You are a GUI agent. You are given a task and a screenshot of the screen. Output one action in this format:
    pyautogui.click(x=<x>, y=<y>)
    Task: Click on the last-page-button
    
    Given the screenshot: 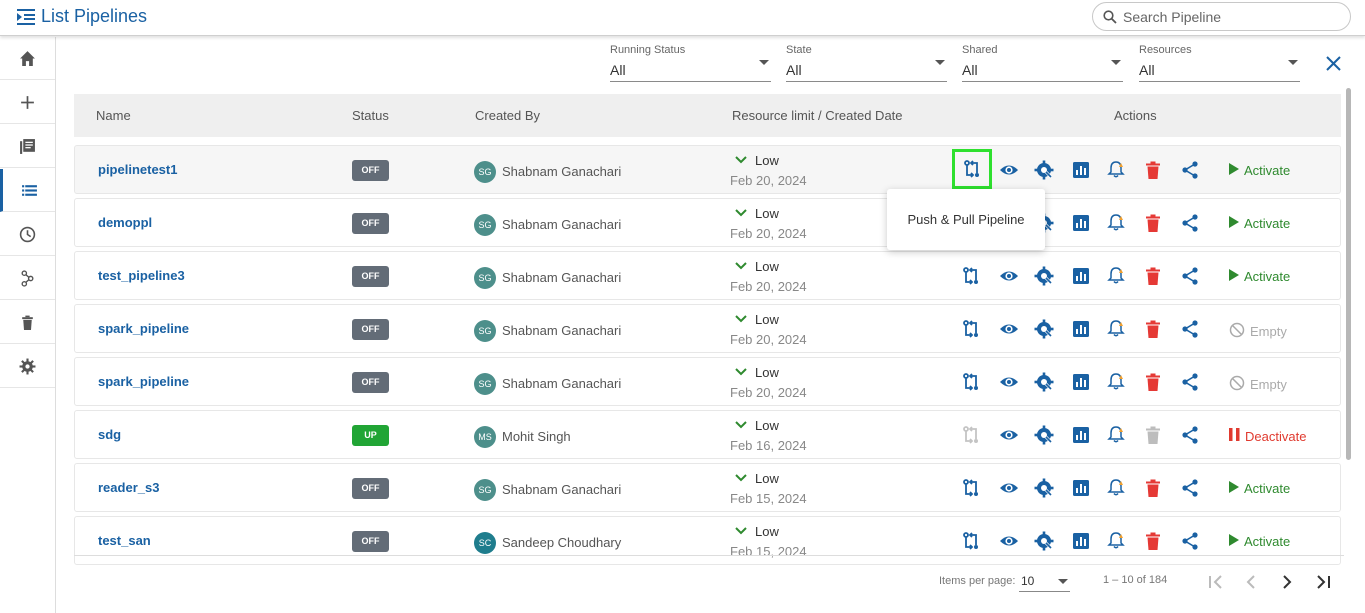 What is the action you would take?
    pyautogui.click(x=1323, y=582)
    